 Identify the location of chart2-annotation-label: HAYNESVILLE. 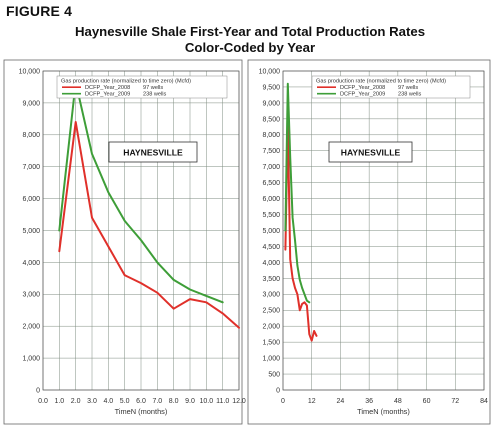
(371, 153).